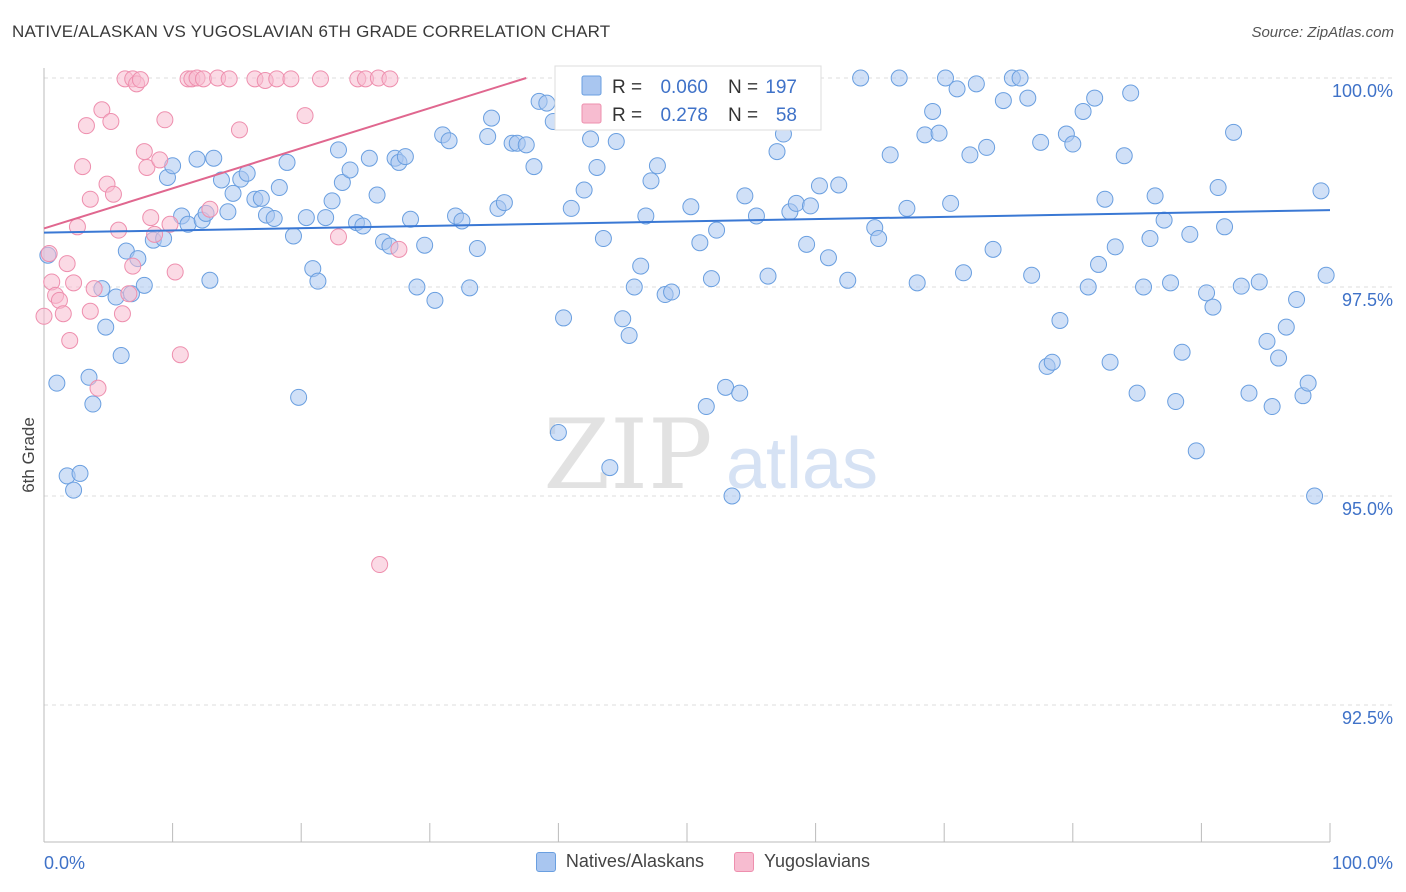 Image resolution: width=1406 pixels, height=892 pixels. I want to click on legend-n-value-2: 58, so click(786, 115).